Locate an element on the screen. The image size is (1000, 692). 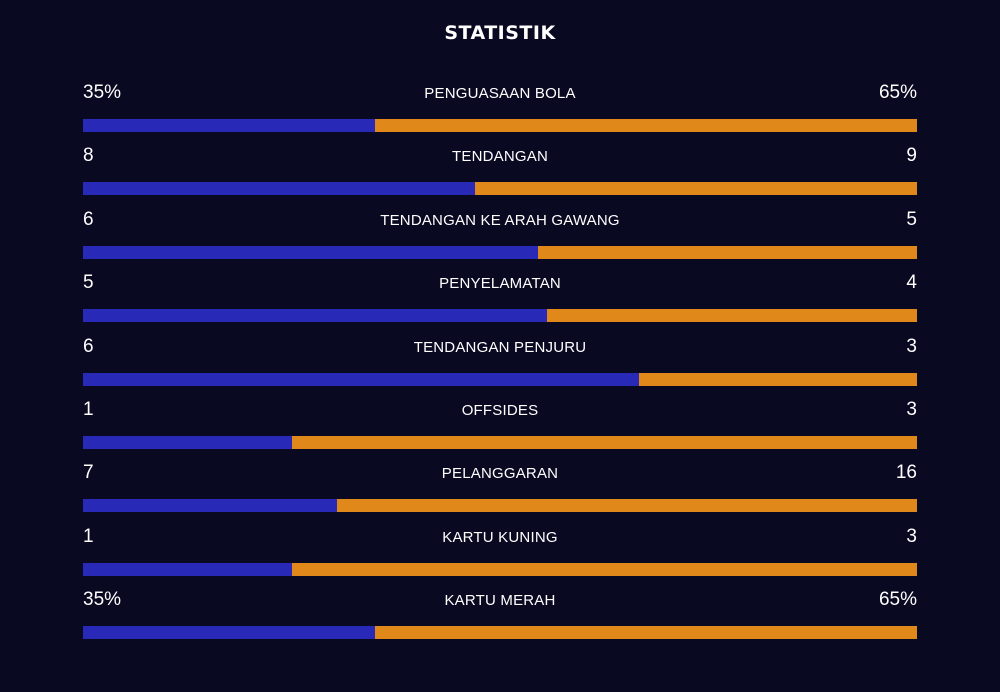
stat-label: PELANGGARAN is located at coordinates (500, 474).